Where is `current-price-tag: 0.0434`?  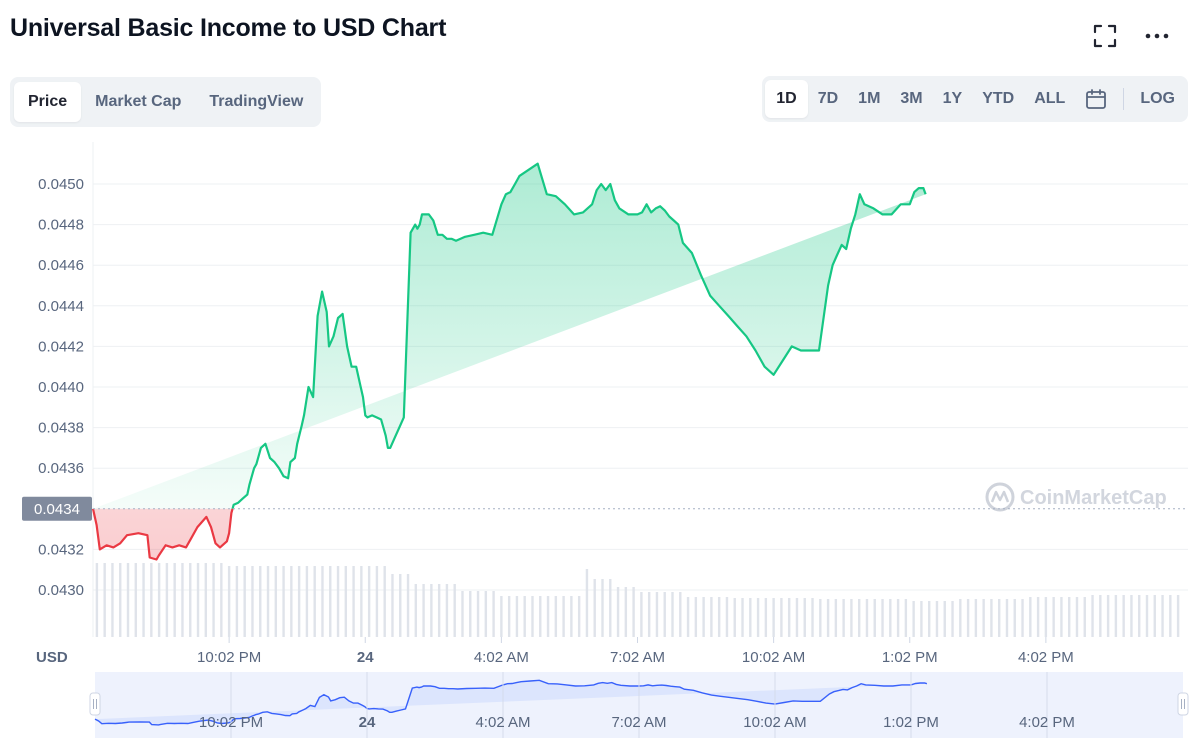 current-price-tag: 0.0434 is located at coordinates (57, 508).